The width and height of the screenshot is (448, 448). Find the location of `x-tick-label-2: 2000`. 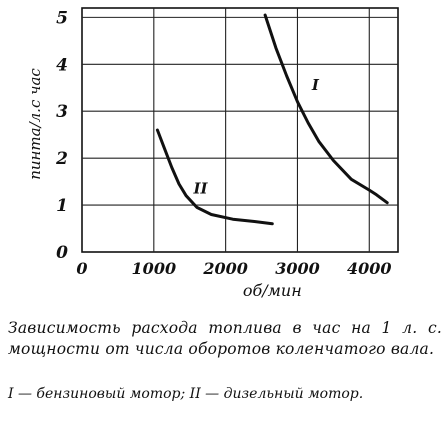

x-tick-label-2: 2000 is located at coordinates (225, 268).